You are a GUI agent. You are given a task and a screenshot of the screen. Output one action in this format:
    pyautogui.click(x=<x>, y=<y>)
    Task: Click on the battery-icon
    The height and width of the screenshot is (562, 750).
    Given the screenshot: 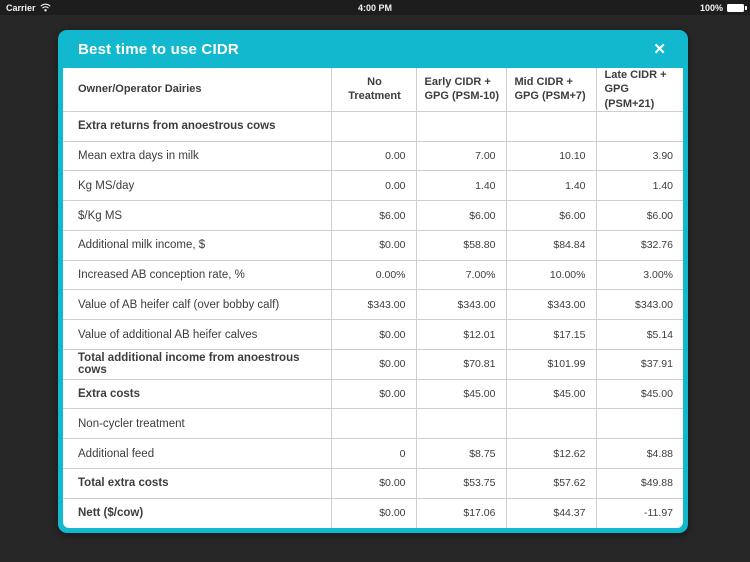 What is the action you would take?
    pyautogui.click(x=737, y=7)
    